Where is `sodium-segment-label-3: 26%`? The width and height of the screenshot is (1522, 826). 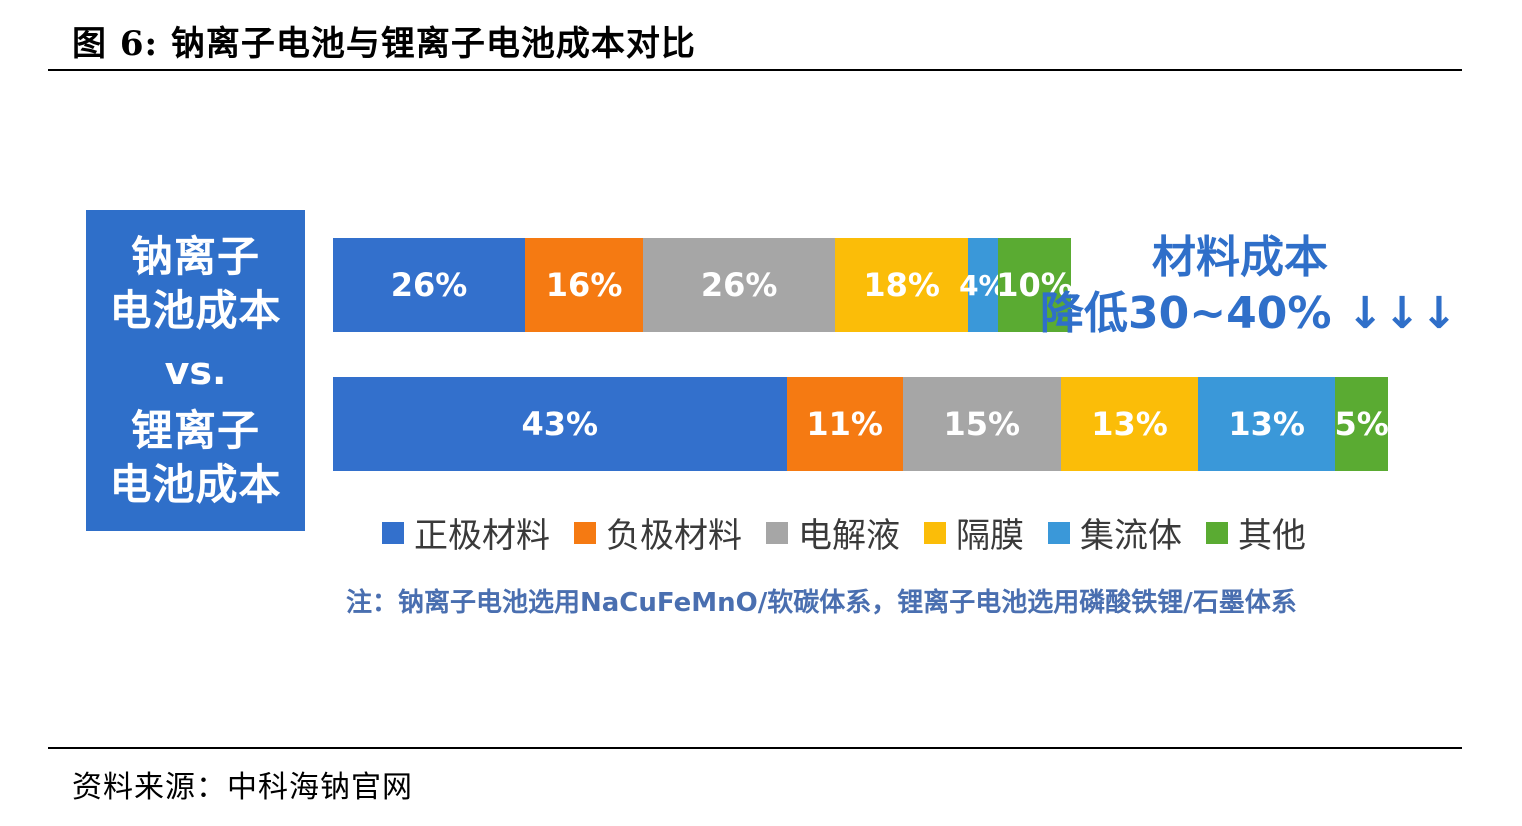
sodium-segment-label-3: 26% is located at coordinates (739, 285).